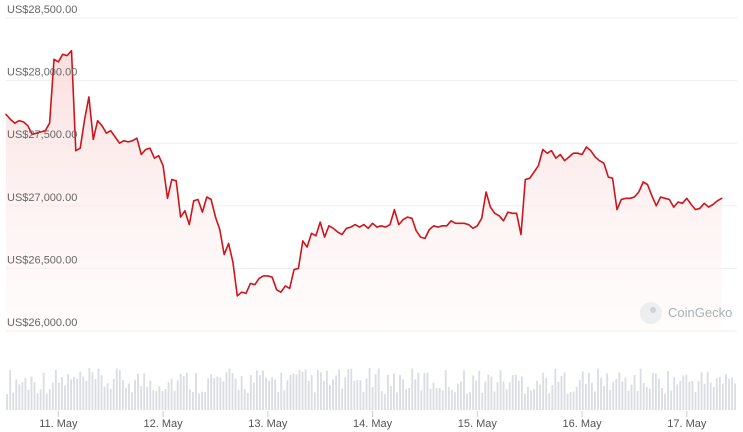 This screenshot has height=432, width=743. What do you see at coordinates (478, 424) in the screenshot?
I see `x-tick-label: 15. May` at bounding box center [478, 424].